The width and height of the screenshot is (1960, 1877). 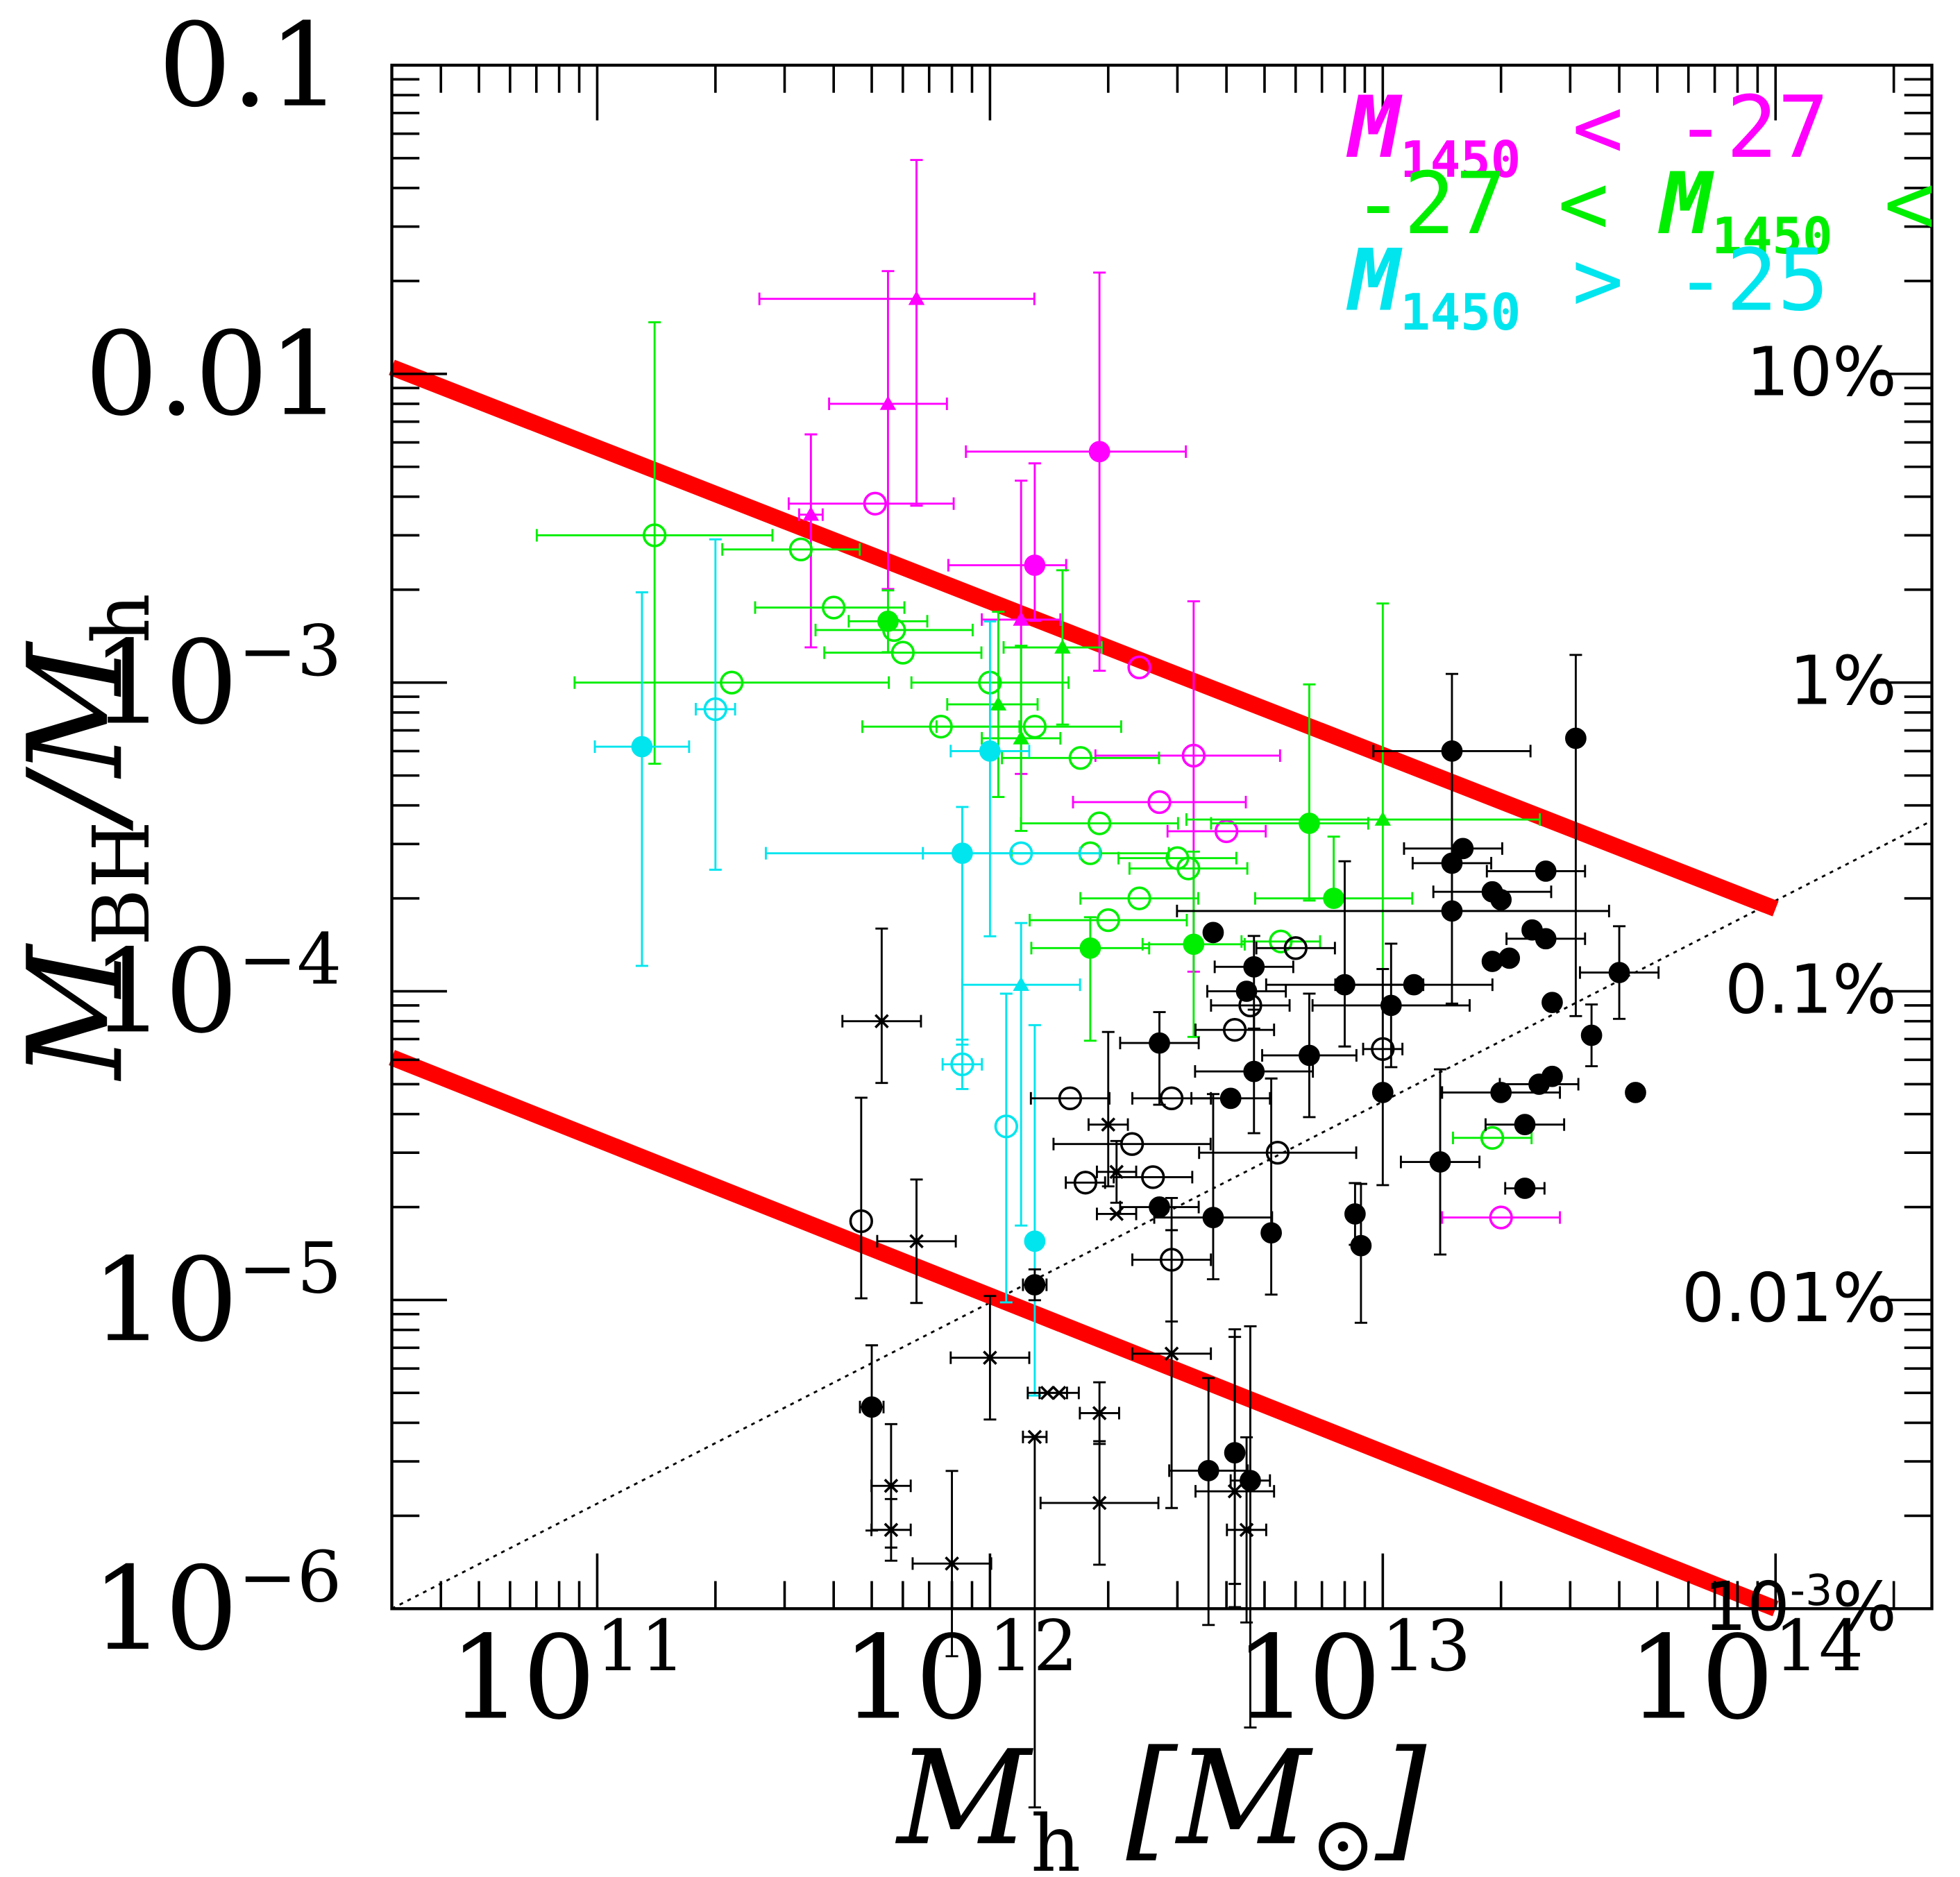 I want to click on fraction-text: 10%, so click(x=1822, y=372).